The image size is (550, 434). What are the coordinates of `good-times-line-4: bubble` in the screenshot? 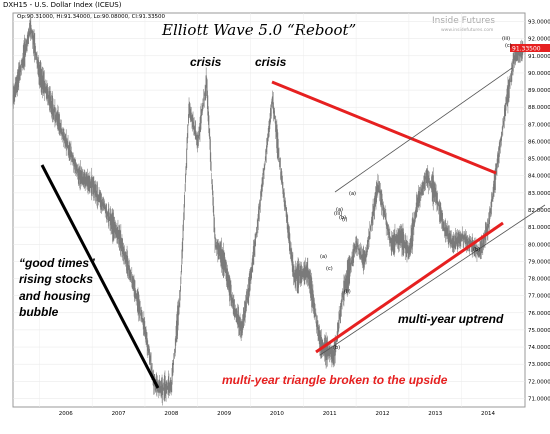 It's located at (39, 312).